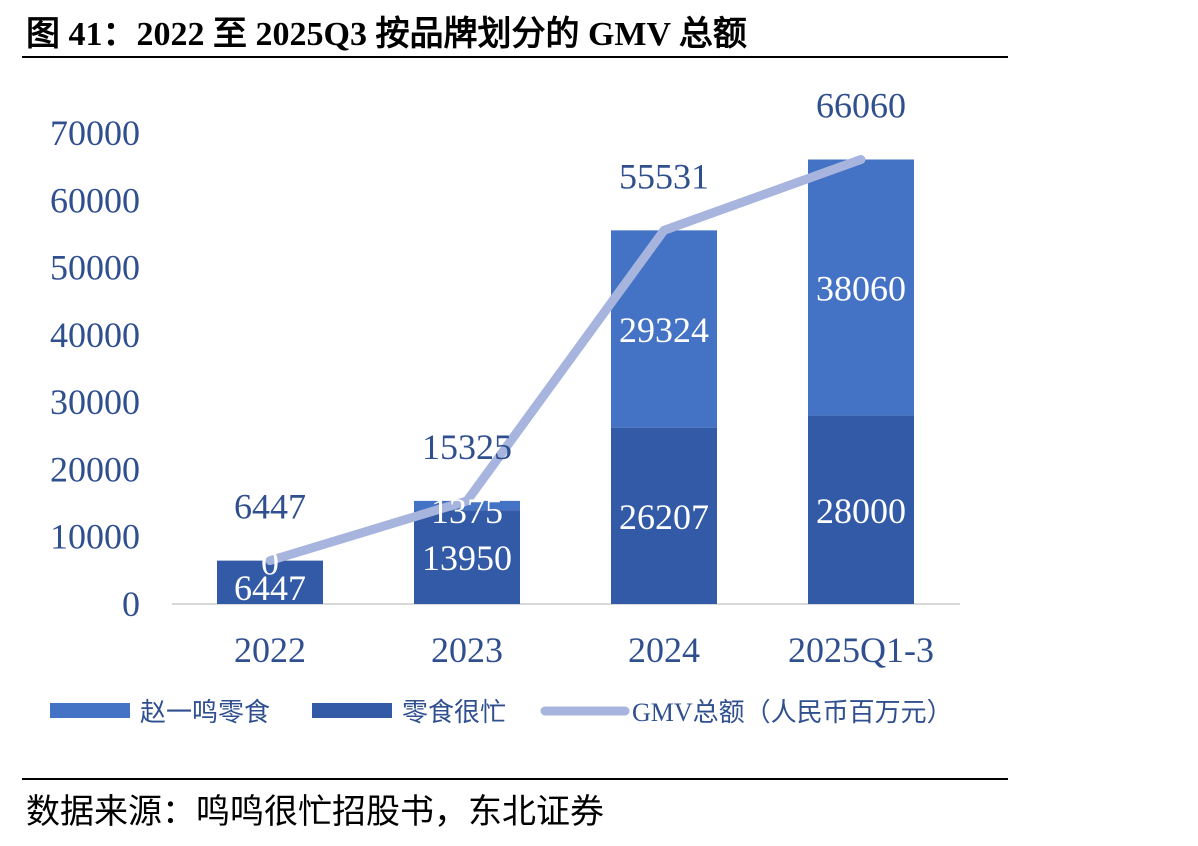  I want to click on data-label-zhaoyiming: 1375, so click(467, 511).